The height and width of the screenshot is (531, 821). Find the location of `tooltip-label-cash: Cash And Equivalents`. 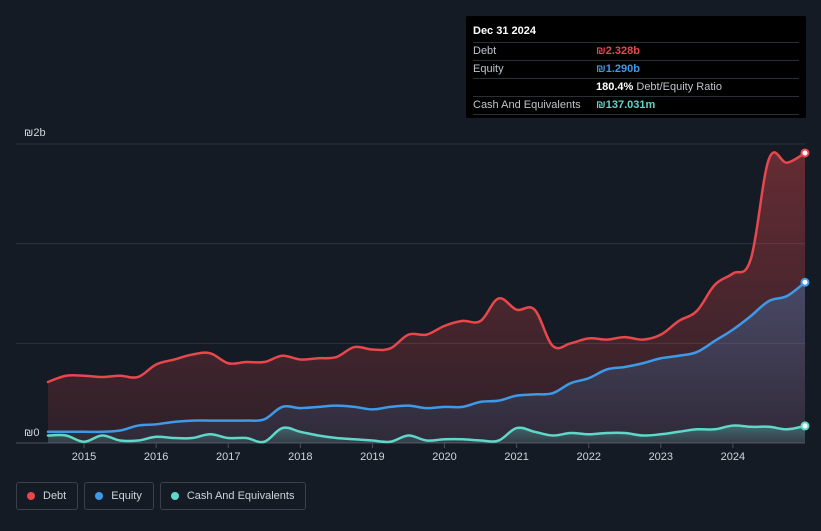

tooltip-label-cash: Cash And Equivalents is located at coordinates (527, 105).